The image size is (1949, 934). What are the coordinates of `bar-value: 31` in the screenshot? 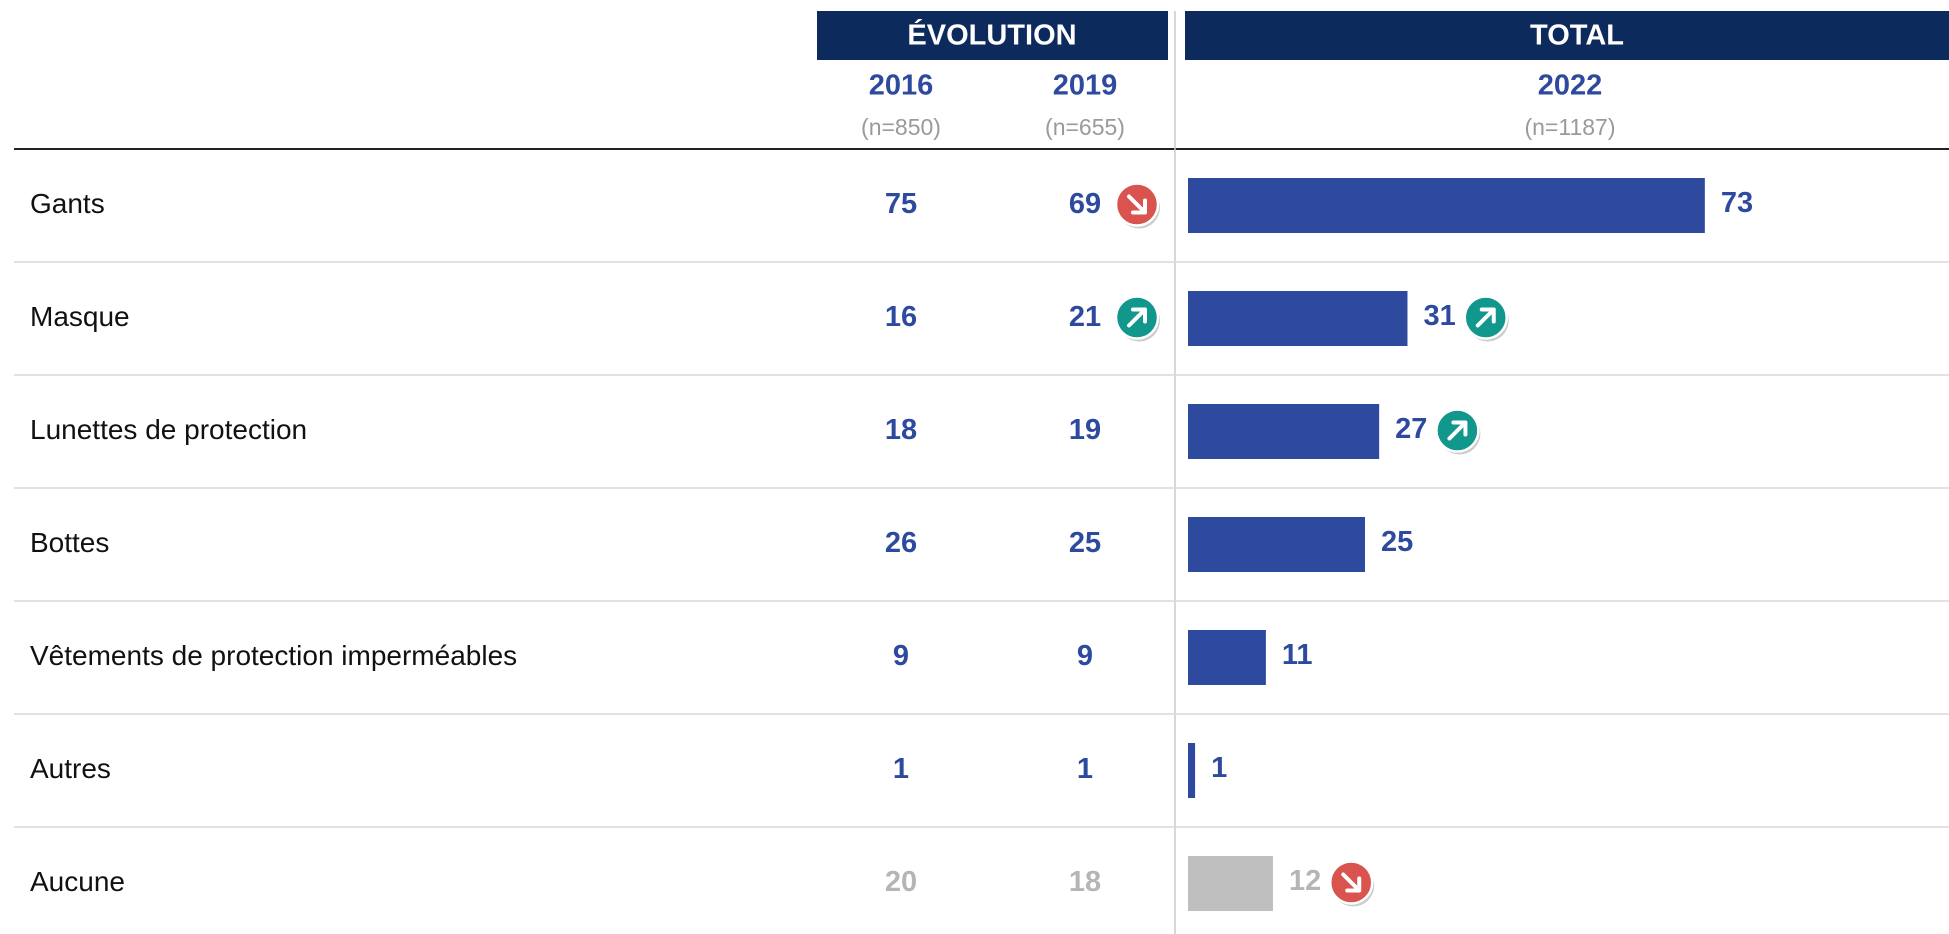 It's located at (1439, 316).